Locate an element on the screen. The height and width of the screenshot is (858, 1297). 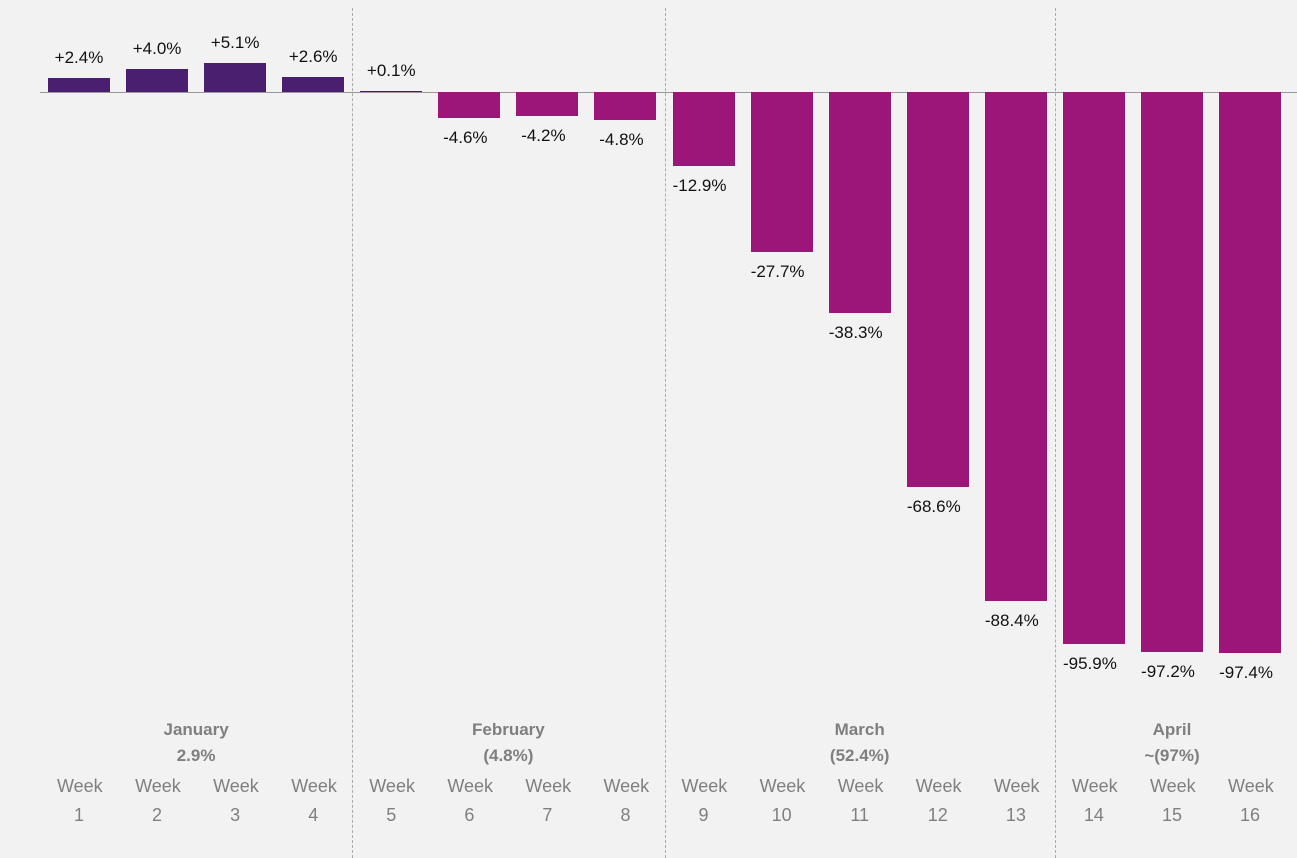
x-tick-label: Week 4 is located at coordinates (314, 800).